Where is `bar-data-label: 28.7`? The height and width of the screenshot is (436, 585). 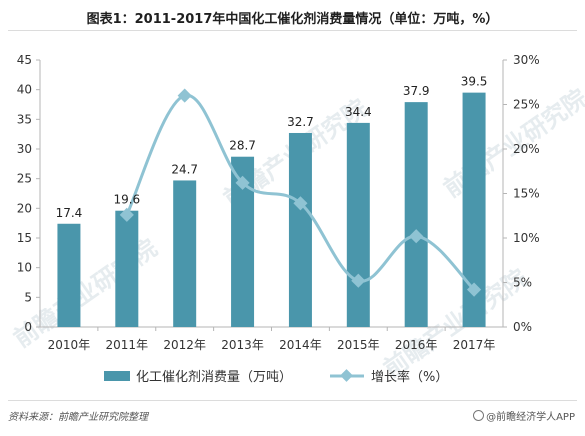
bar-data-label: 28.7 is located at coordinates (242, 146).